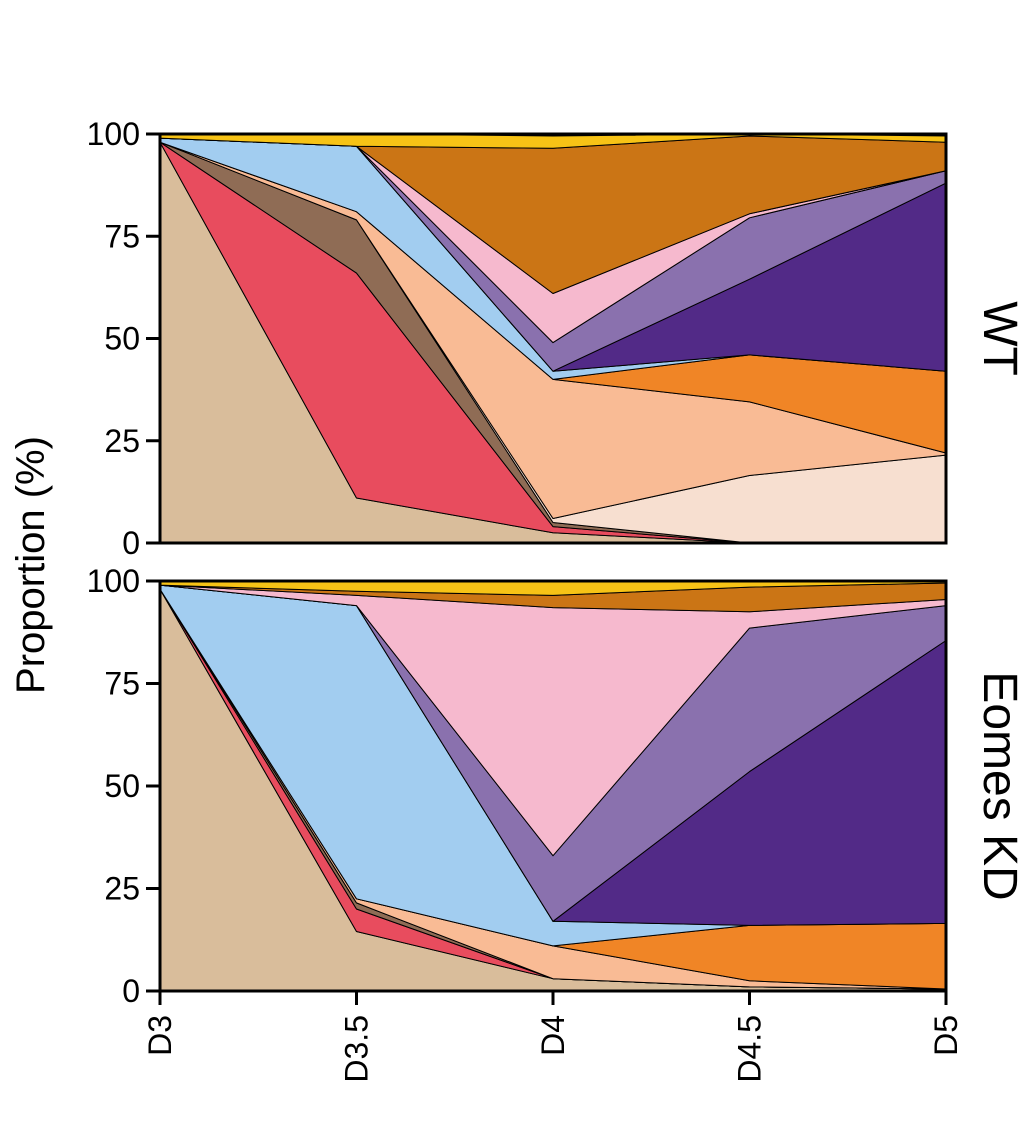 Image resolution: width=1030 pixels, height=1141 pixels. Describe the element at coordinates (31, 565) in the screenshot. I see `y-axis-title: Proportion (%)` at that location.